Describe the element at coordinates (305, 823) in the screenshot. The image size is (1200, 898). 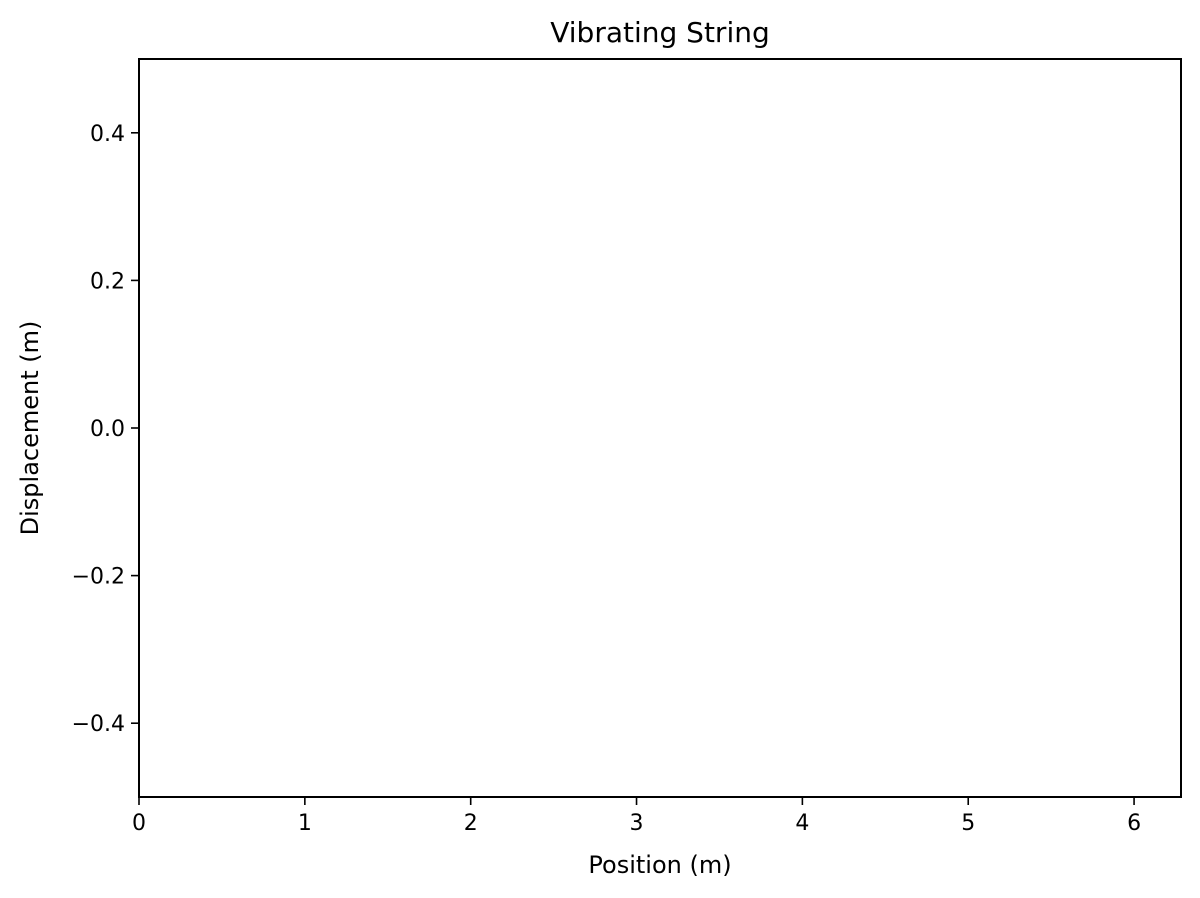
I see `x-tick-label: 1` at that location.